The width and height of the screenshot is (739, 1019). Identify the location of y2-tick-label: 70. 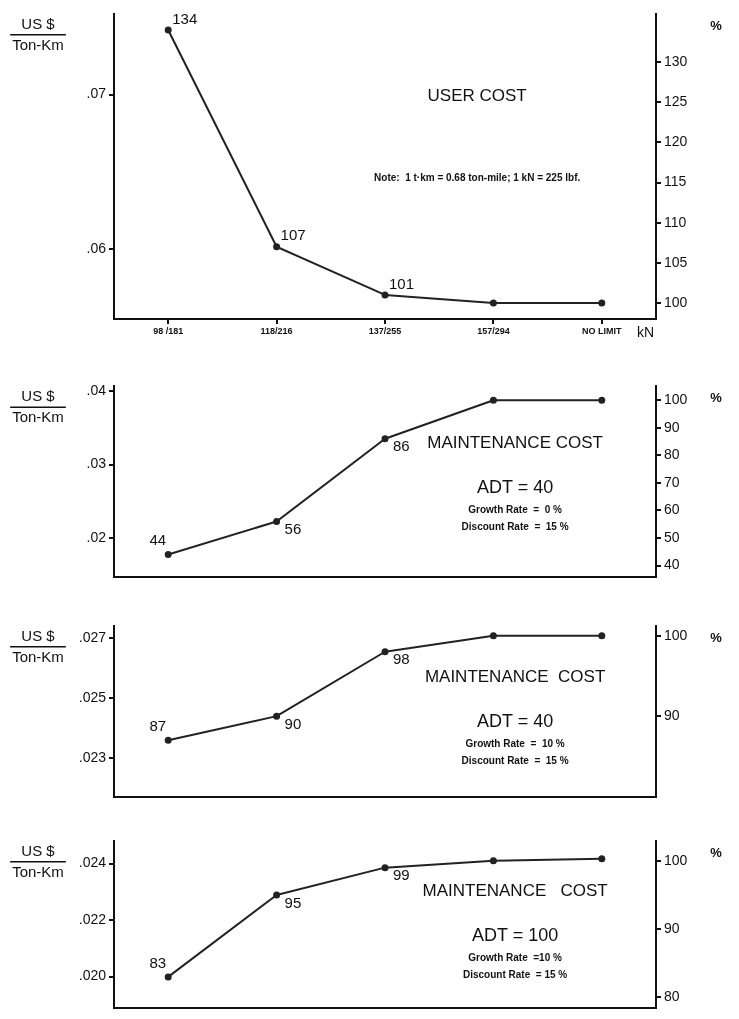
(672, 481).